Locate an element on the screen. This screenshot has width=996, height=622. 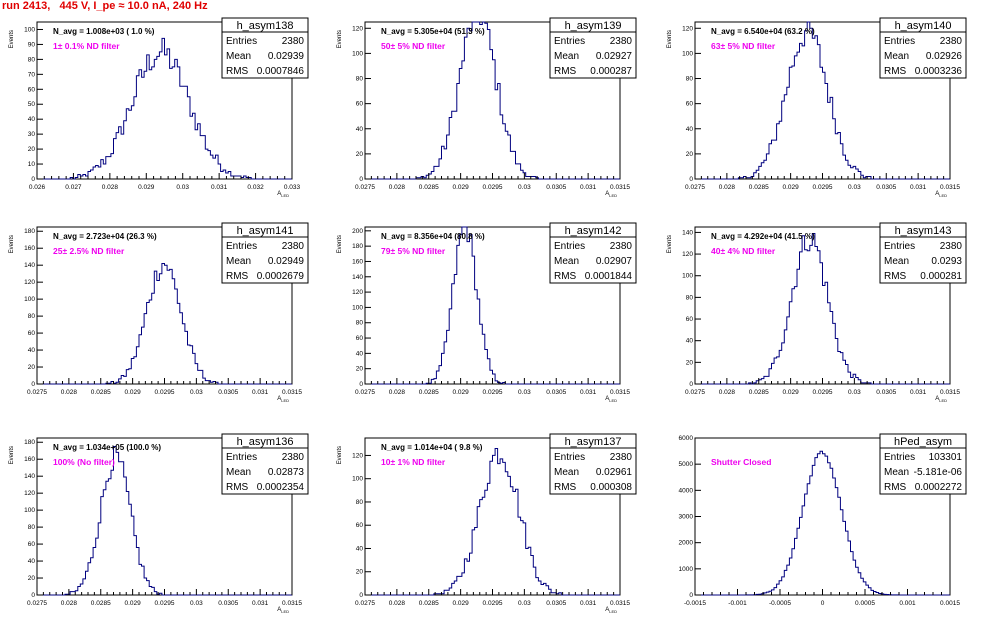
stats-value: 0.000281 is located at coordinates (941, 276).